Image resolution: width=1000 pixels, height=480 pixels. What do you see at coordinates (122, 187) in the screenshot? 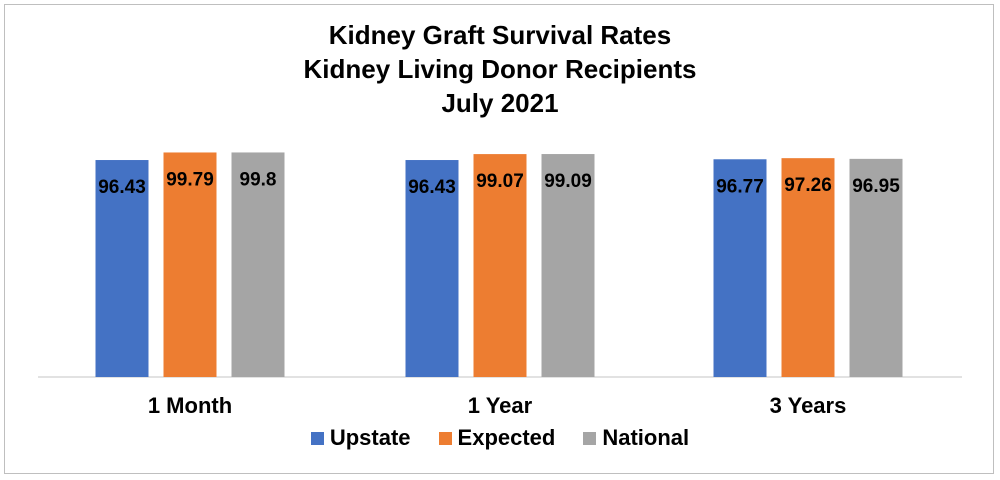
I see `value-label-upstate-1-month: 96.43` at bounding box center [122, 187].